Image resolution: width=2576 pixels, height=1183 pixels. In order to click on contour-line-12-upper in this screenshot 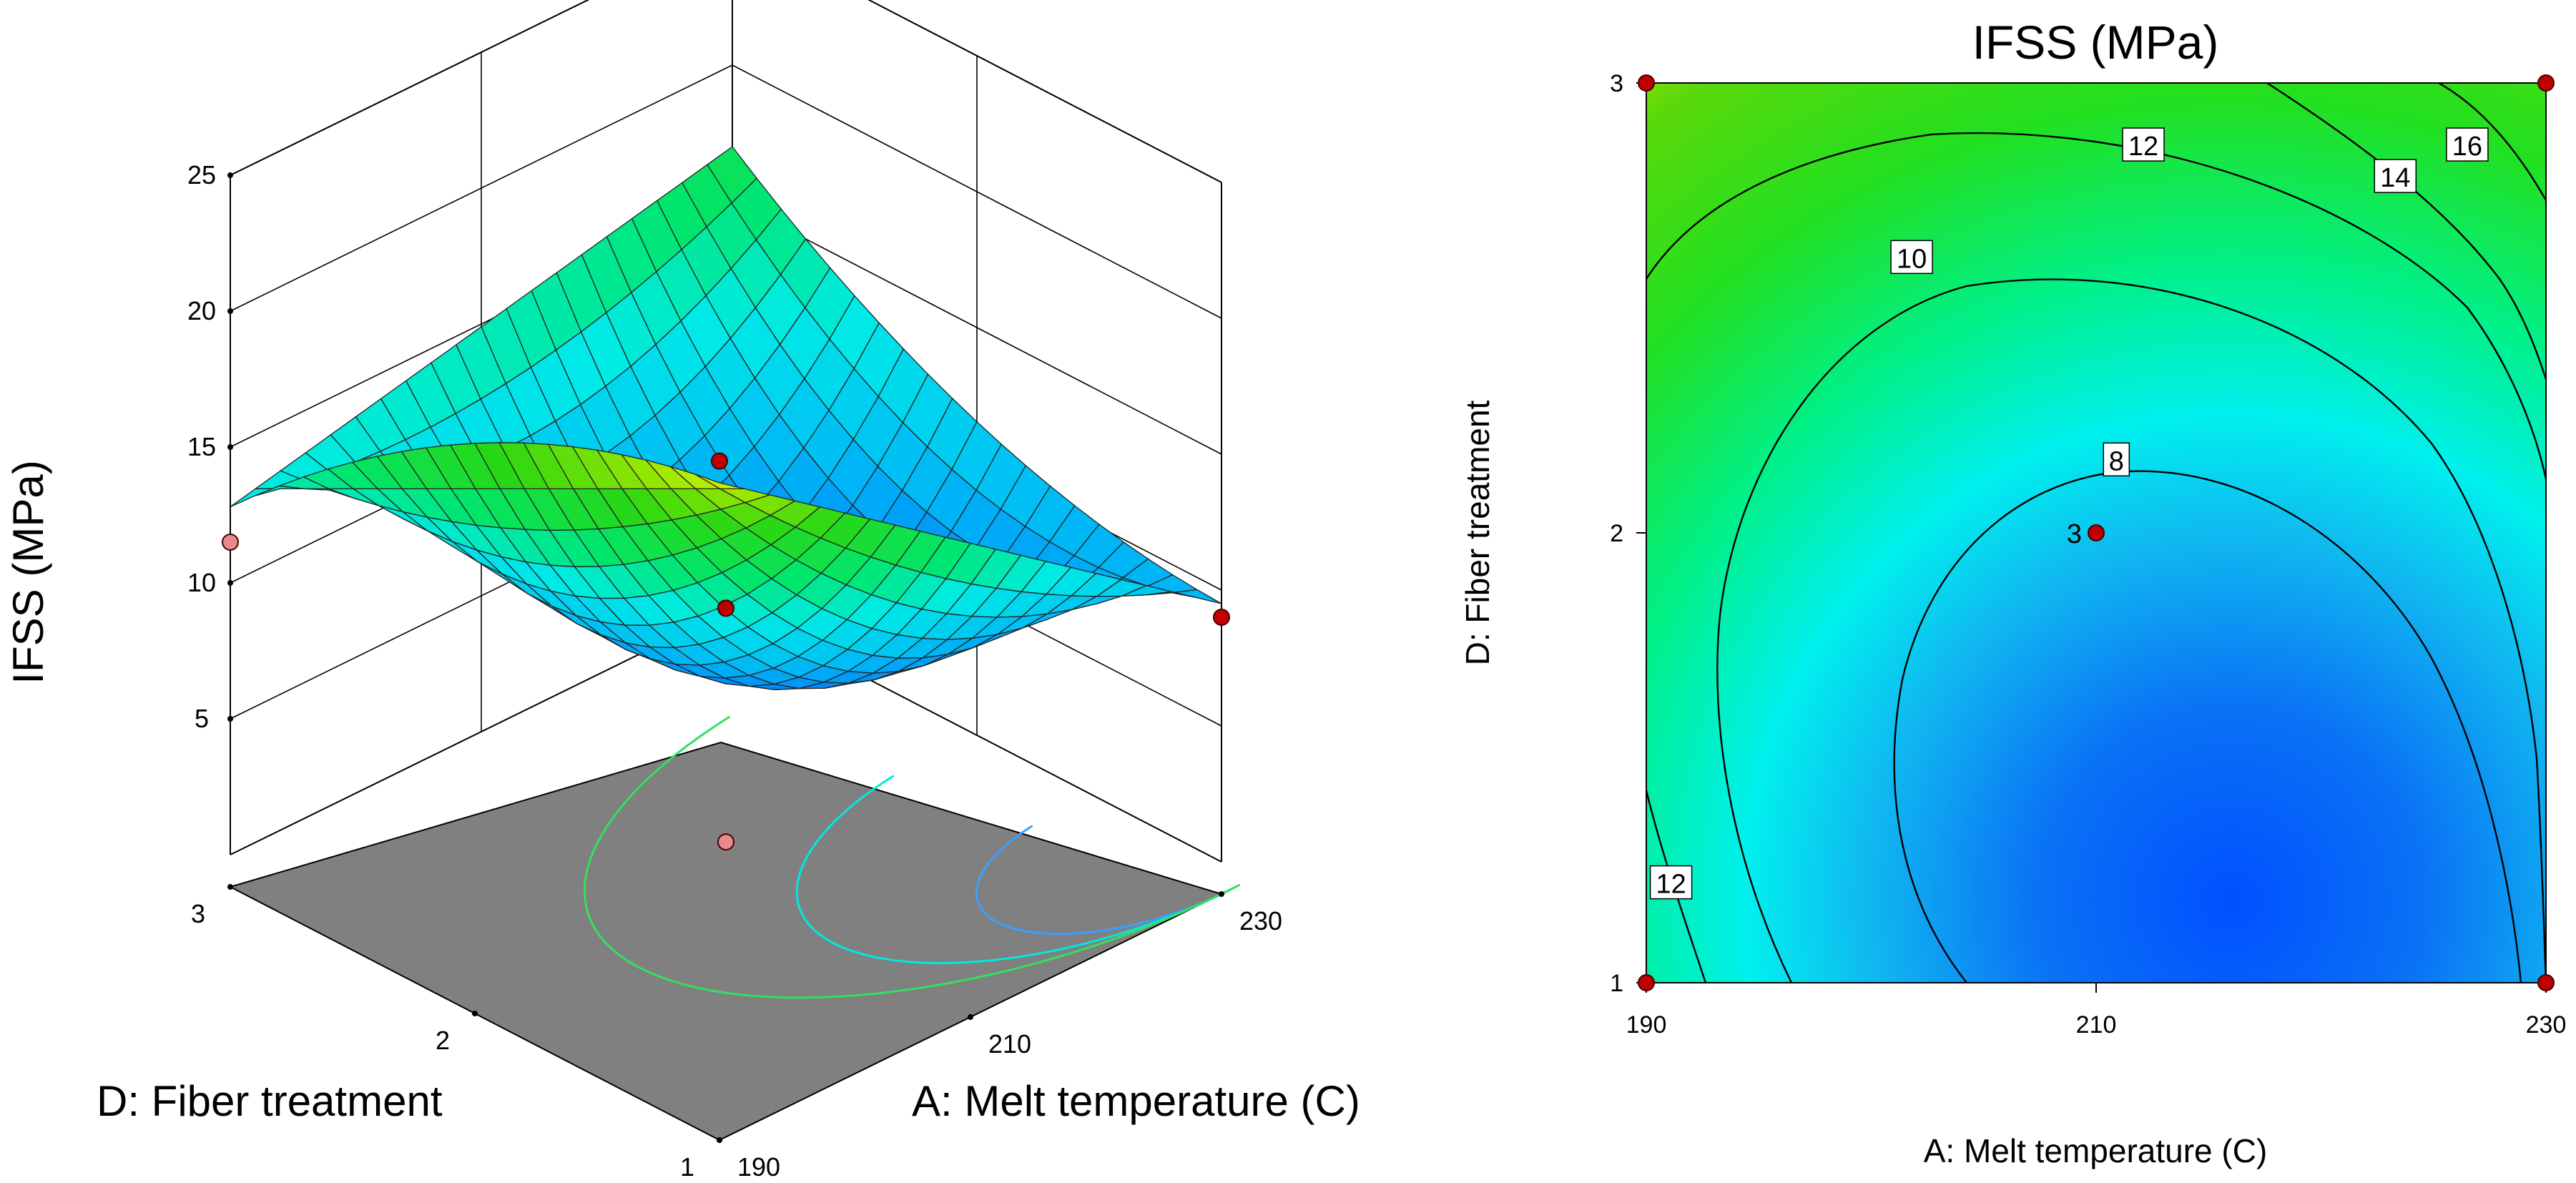, I will do `click(2096, 306)`.